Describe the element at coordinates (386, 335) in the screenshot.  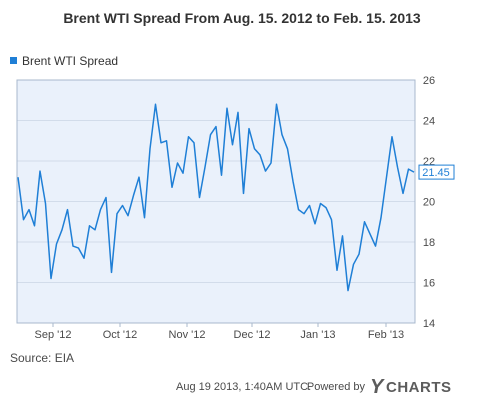
I see `x-tick-label: Feb '13` at that location.